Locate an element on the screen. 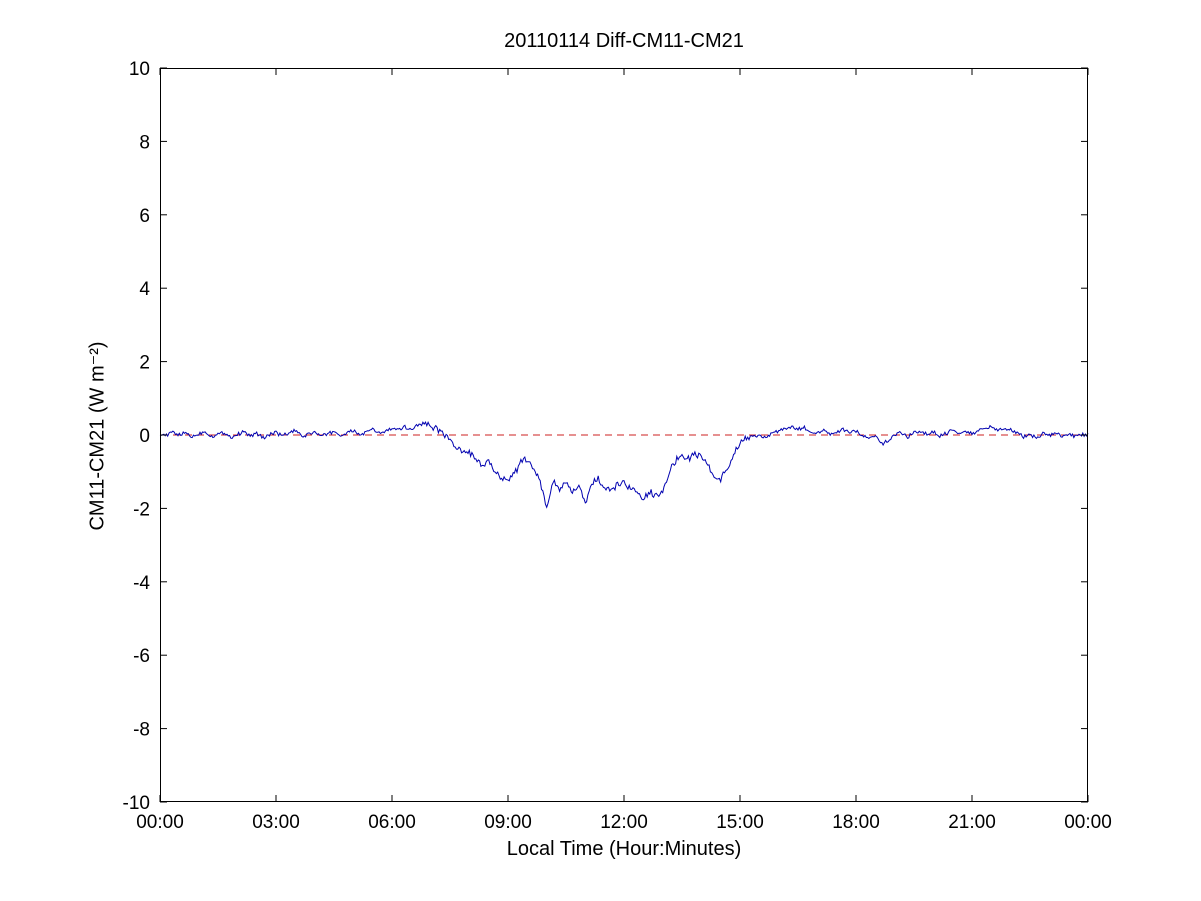 The width and height of the screenshot is (1201, 901). y-tick-label: -4 is located at coordinates (141, 583).